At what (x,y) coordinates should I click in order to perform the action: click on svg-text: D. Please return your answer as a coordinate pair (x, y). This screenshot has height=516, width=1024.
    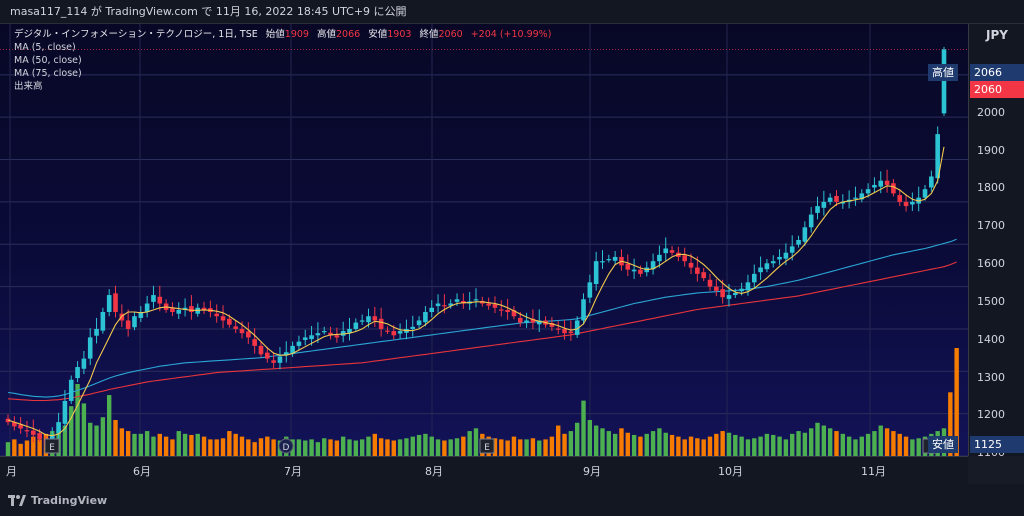
    Looking at the image, I should click on (286, 448).